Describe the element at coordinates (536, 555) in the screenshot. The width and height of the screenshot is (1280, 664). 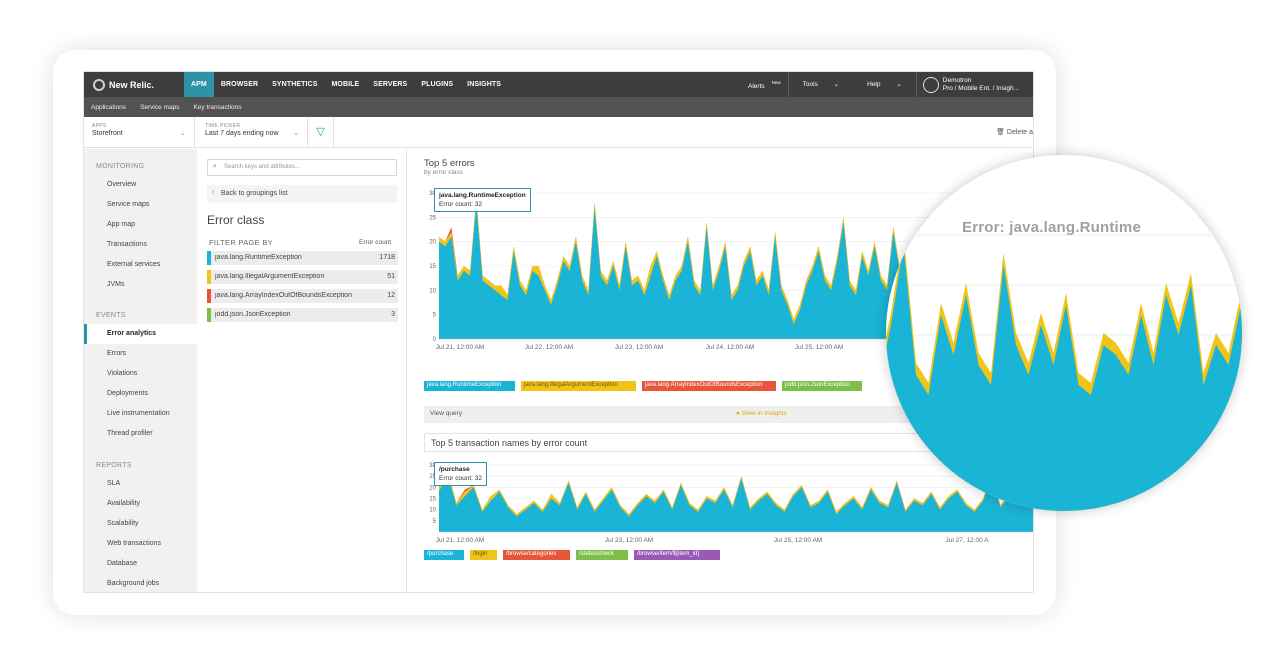
I see `legend-item: /browse/categories` at that location.